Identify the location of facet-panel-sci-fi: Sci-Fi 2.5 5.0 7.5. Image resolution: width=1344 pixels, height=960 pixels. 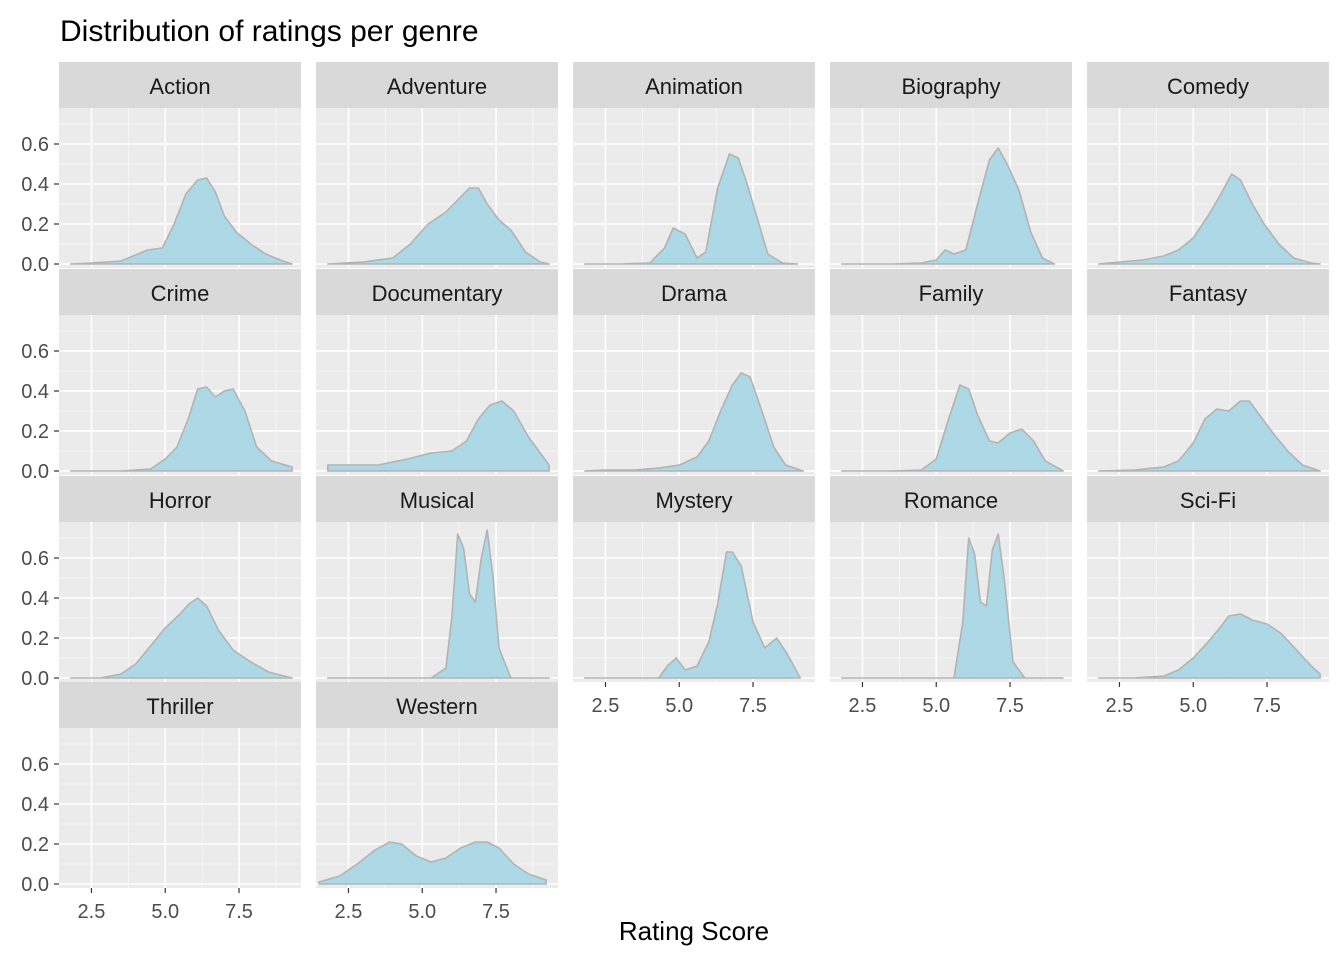
(1208, 596).